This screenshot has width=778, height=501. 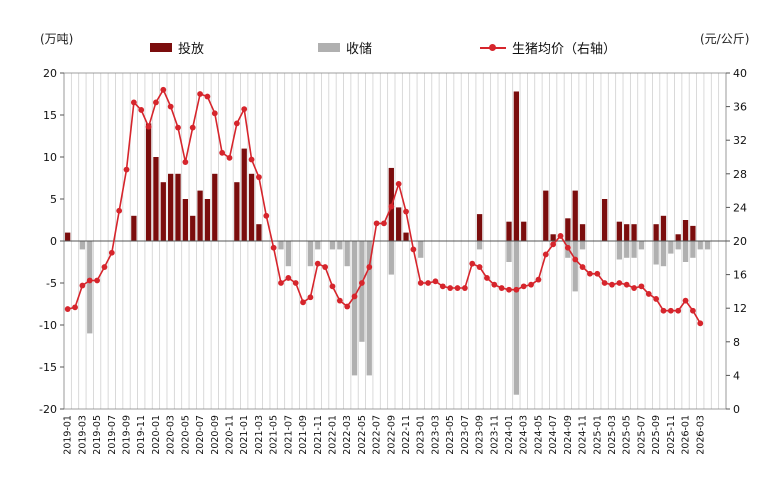 I want to click on legend-swatch-storage, so click(x=329, y=47).